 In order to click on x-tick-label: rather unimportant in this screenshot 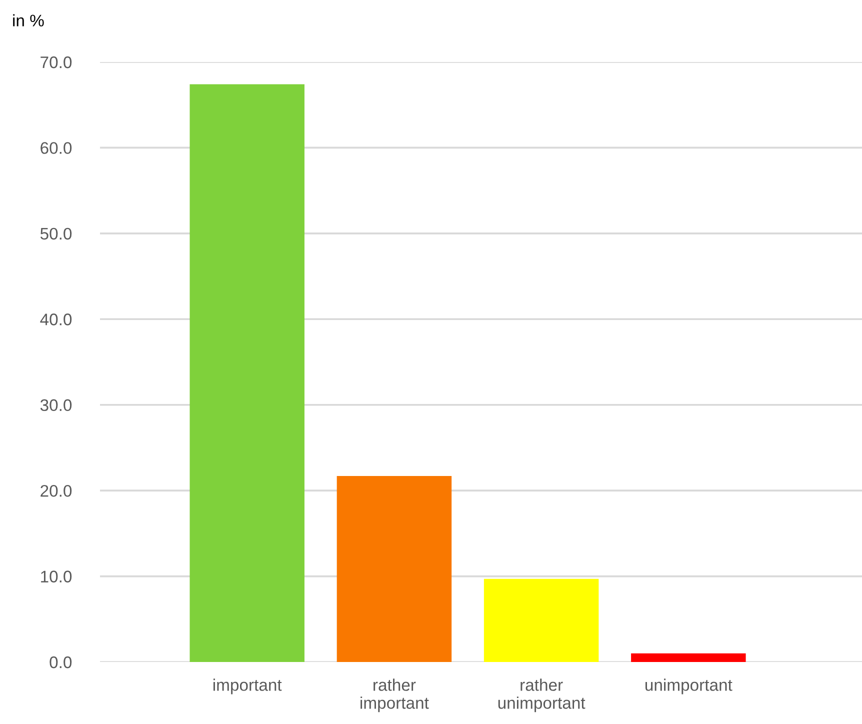, I will do `click(542, 695)`.